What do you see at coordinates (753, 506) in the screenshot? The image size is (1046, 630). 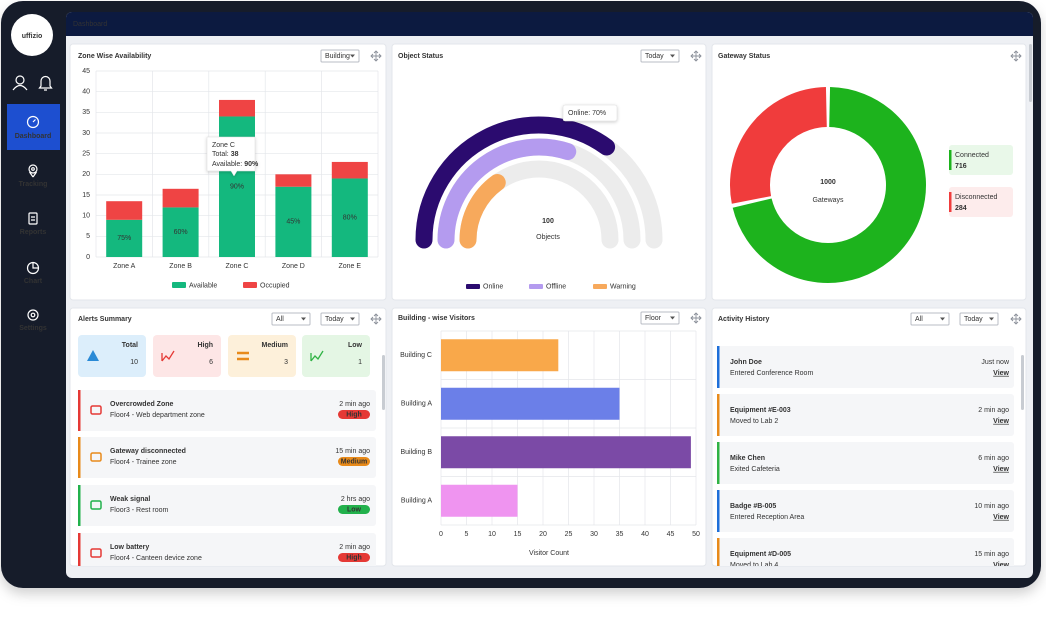 I see `activity-name: Badge #B-005` at bounding box center [753, 506].